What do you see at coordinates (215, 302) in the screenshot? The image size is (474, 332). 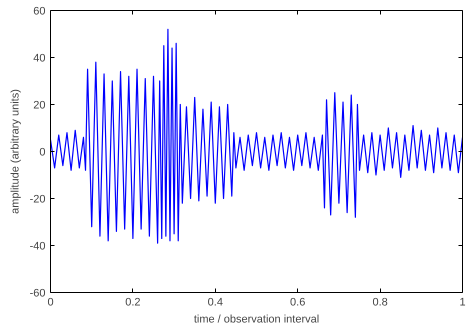 I see `x-tick-label: 0.4` at bounding box center [215, 302].